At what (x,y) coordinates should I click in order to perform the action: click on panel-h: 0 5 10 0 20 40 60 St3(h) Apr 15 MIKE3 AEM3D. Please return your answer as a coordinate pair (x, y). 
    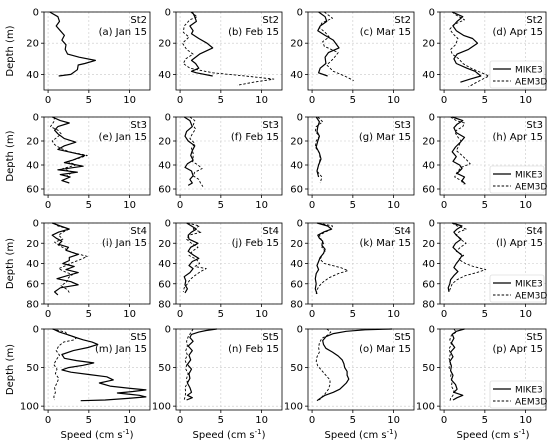
    Looking at the image, I should click on (484, 162).